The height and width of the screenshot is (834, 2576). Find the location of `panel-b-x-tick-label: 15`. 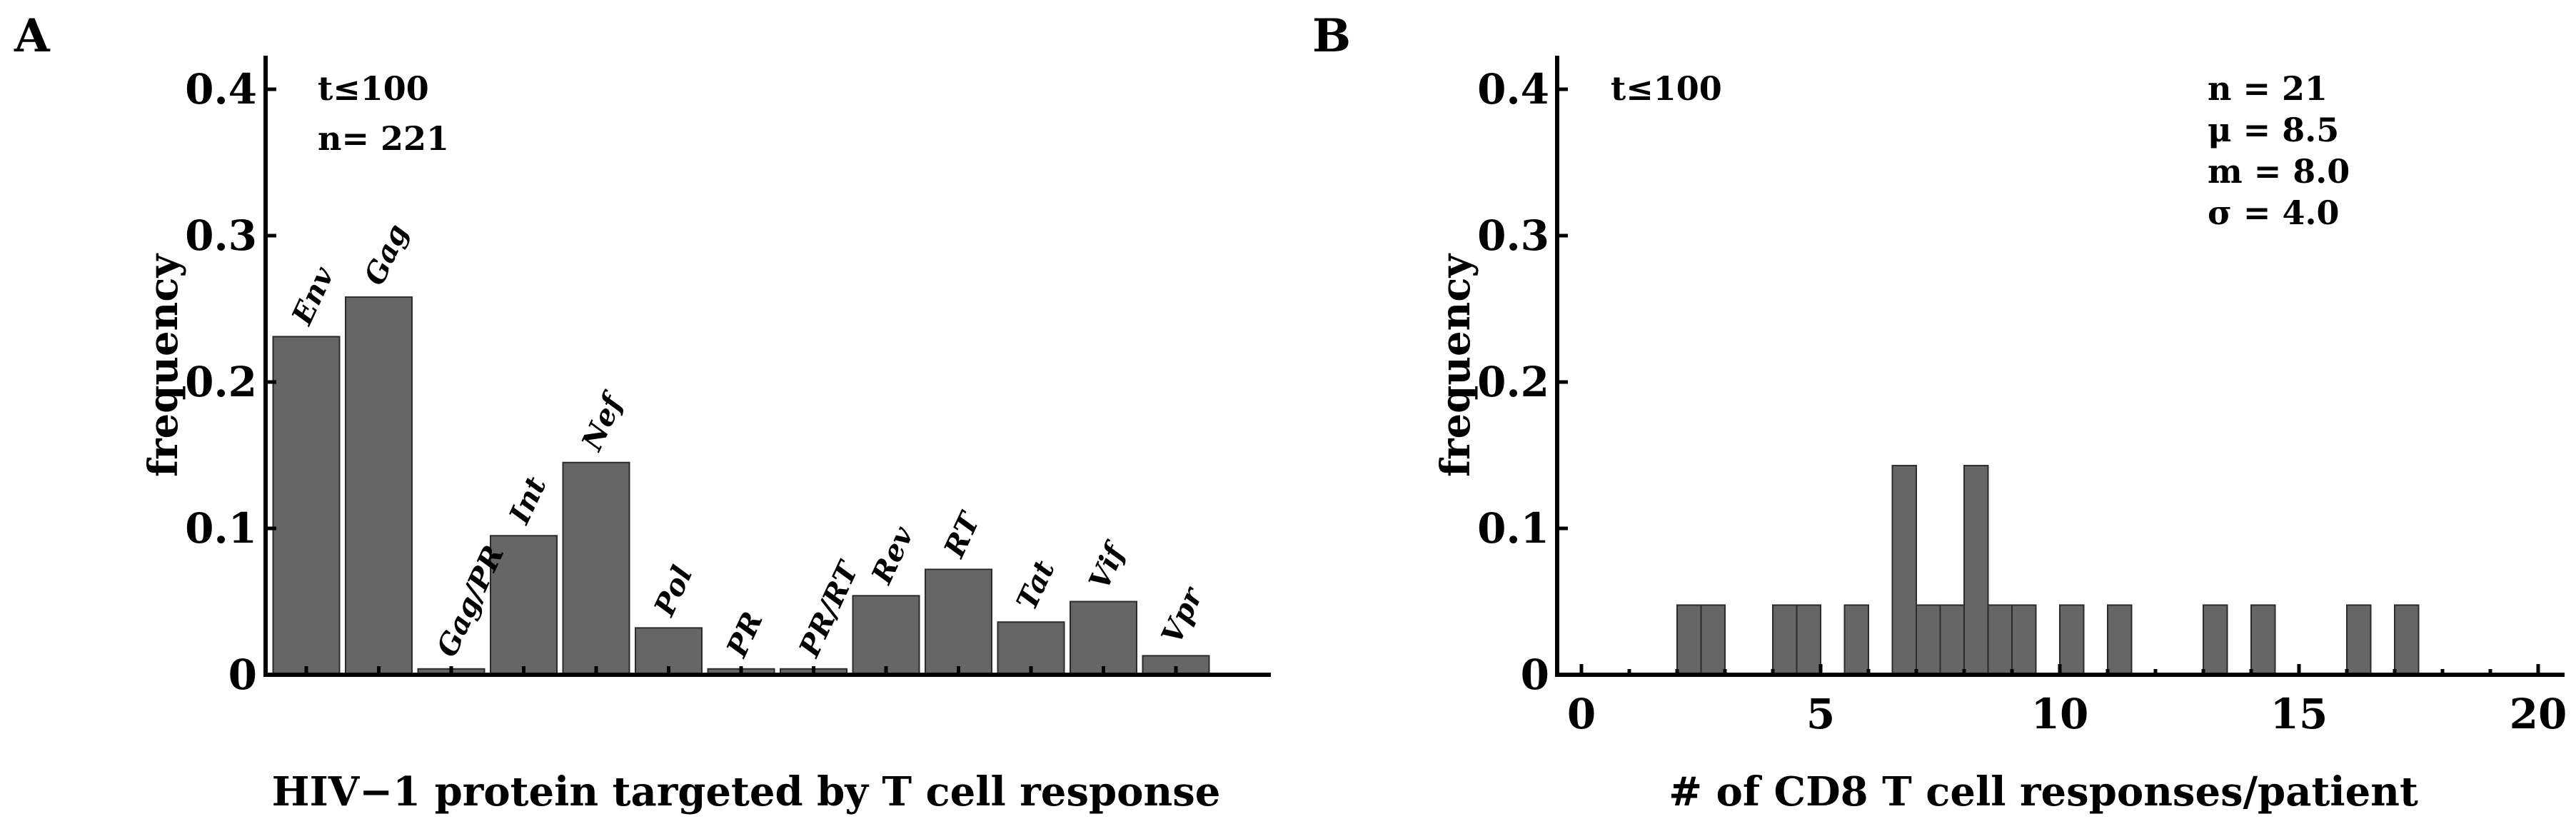

panel-b-x-tick-label: 15 is located at coordinates (2299, 714).